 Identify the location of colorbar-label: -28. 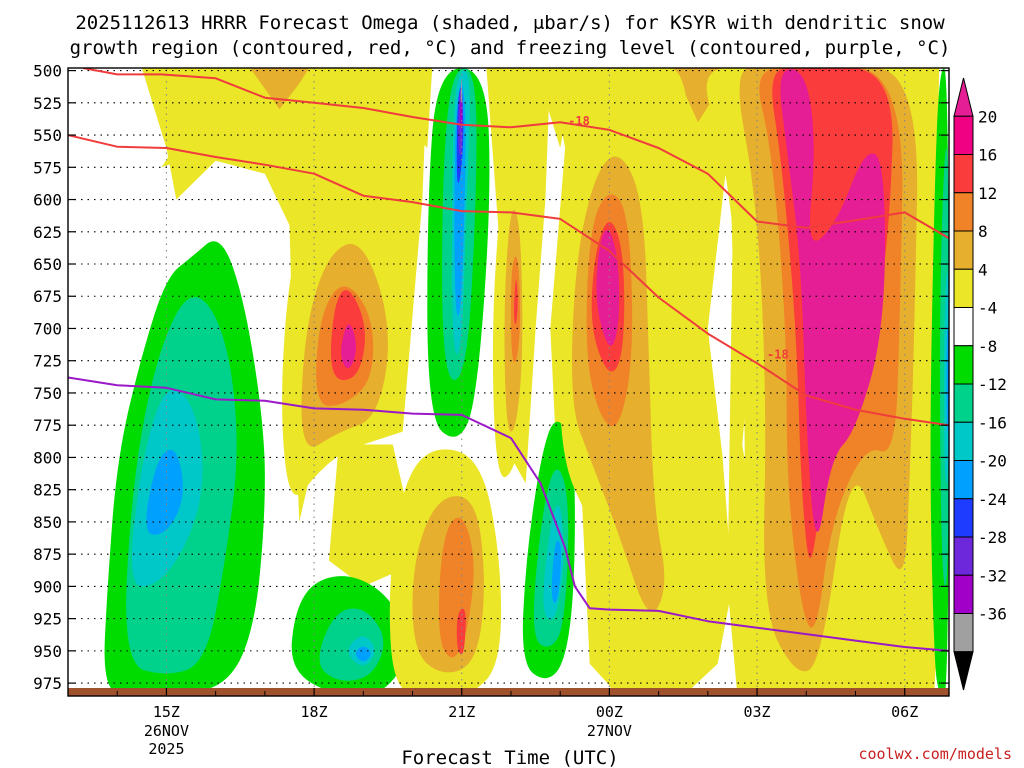
(992, 537).